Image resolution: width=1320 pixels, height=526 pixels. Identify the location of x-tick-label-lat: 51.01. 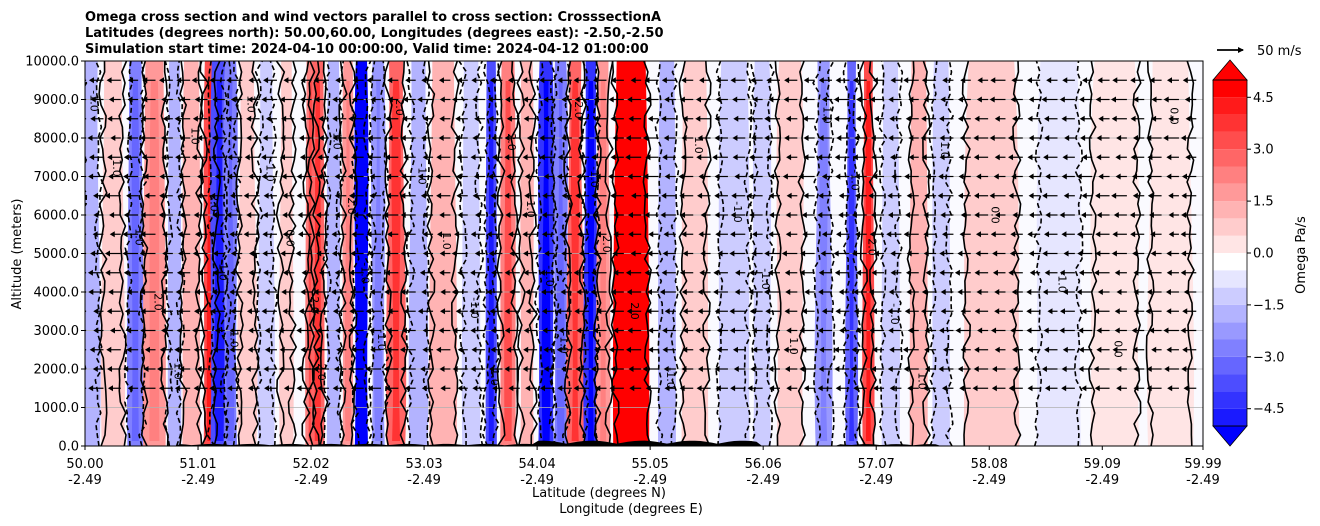
(197, 464).